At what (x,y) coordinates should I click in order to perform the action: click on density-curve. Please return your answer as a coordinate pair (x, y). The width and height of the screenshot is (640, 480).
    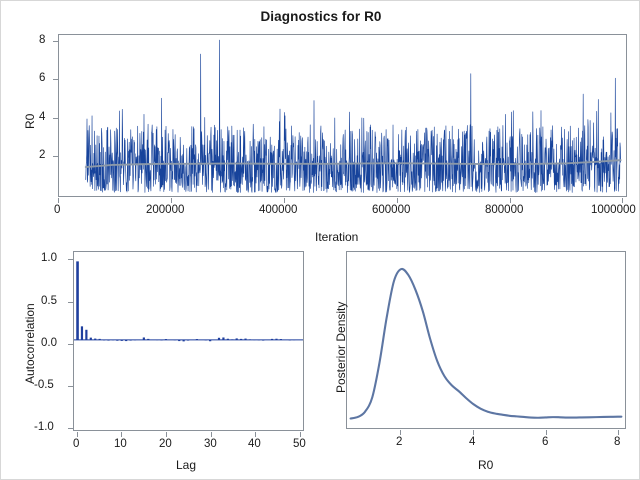
    Looking at the image, I should click on (486, 343).